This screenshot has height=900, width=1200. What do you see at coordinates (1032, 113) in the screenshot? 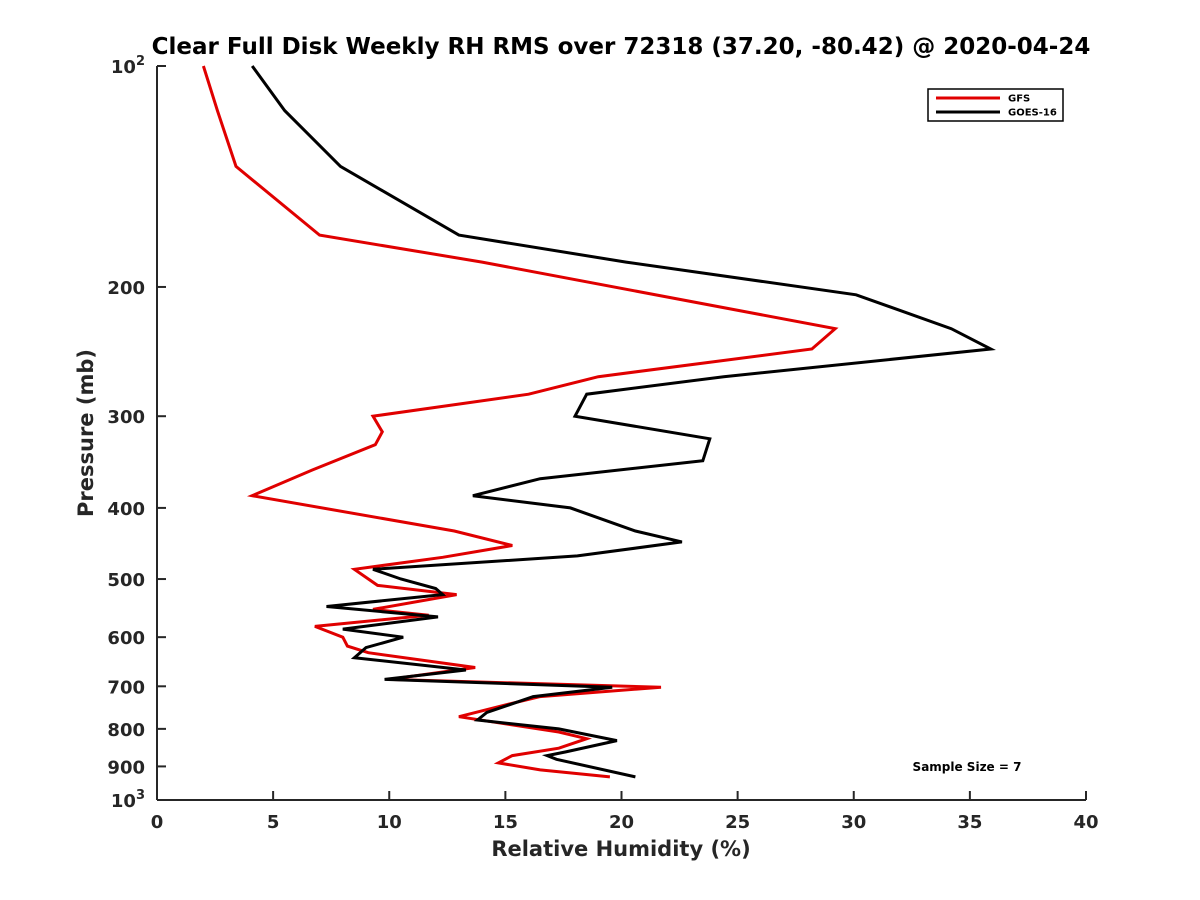
I see `legend-label: GOES-16` at bounding box center [1032, 113].